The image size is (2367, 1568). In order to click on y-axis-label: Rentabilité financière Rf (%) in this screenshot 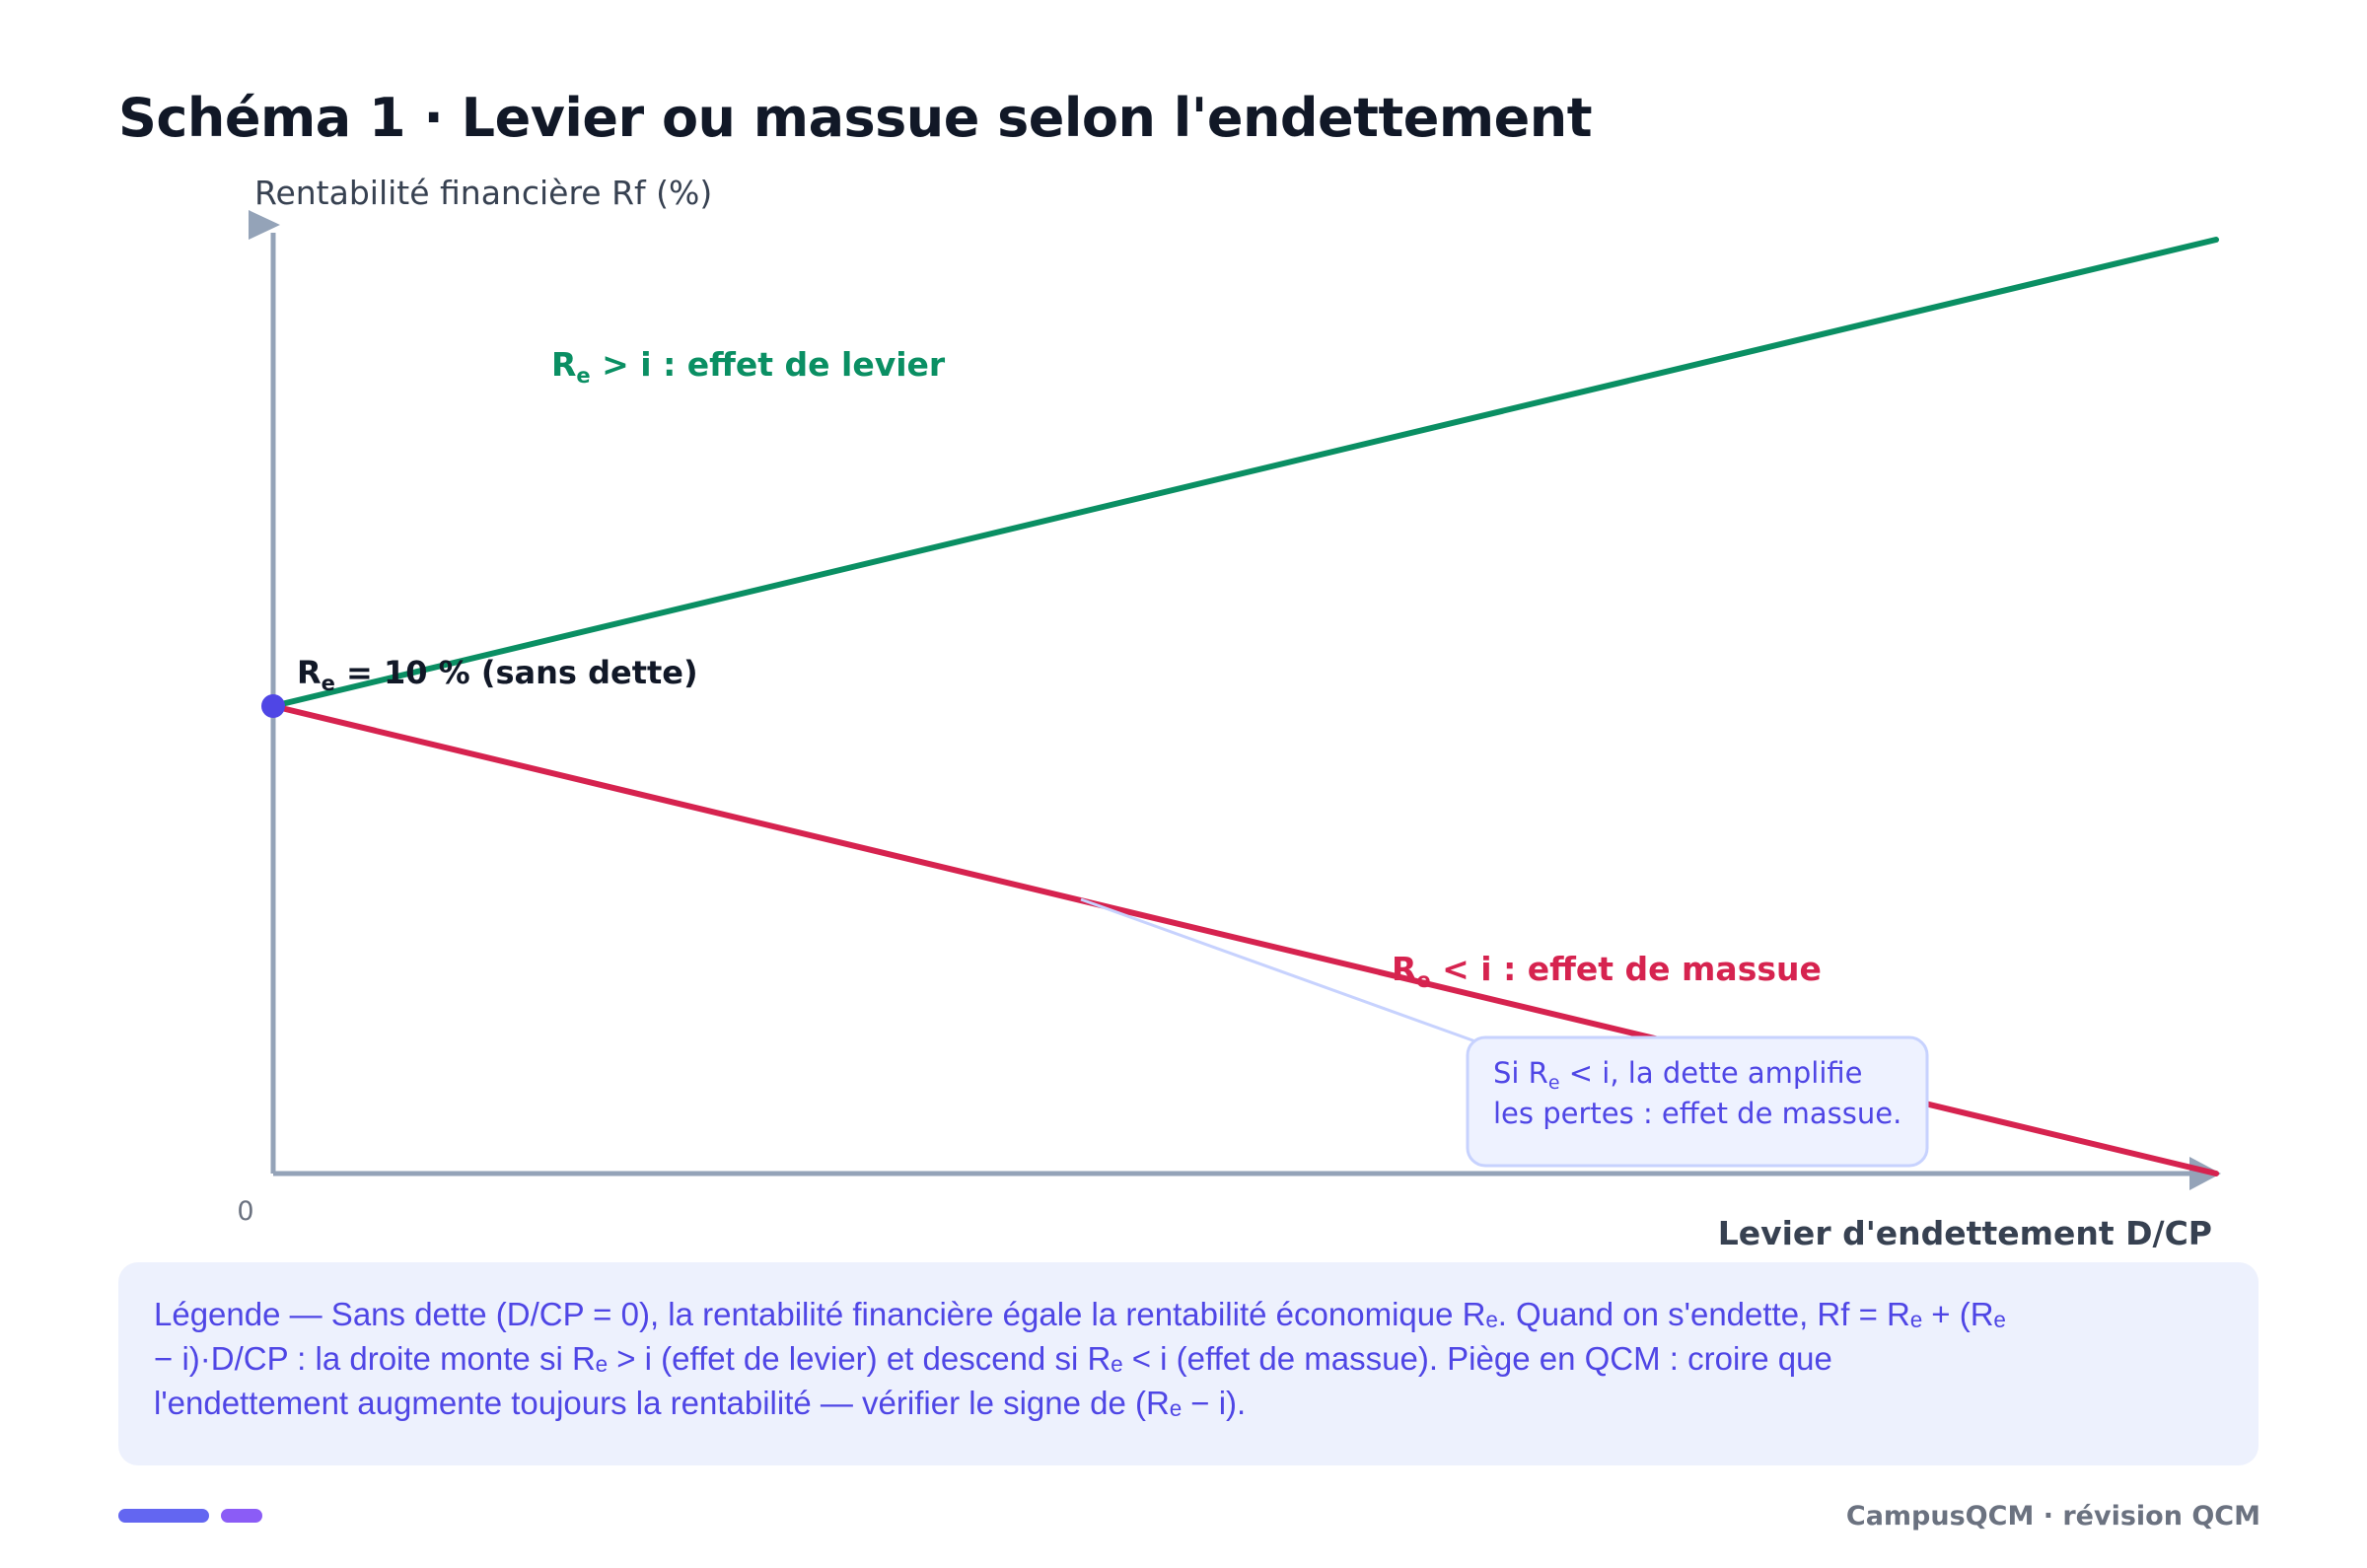, I will do `click(483, 193)`.